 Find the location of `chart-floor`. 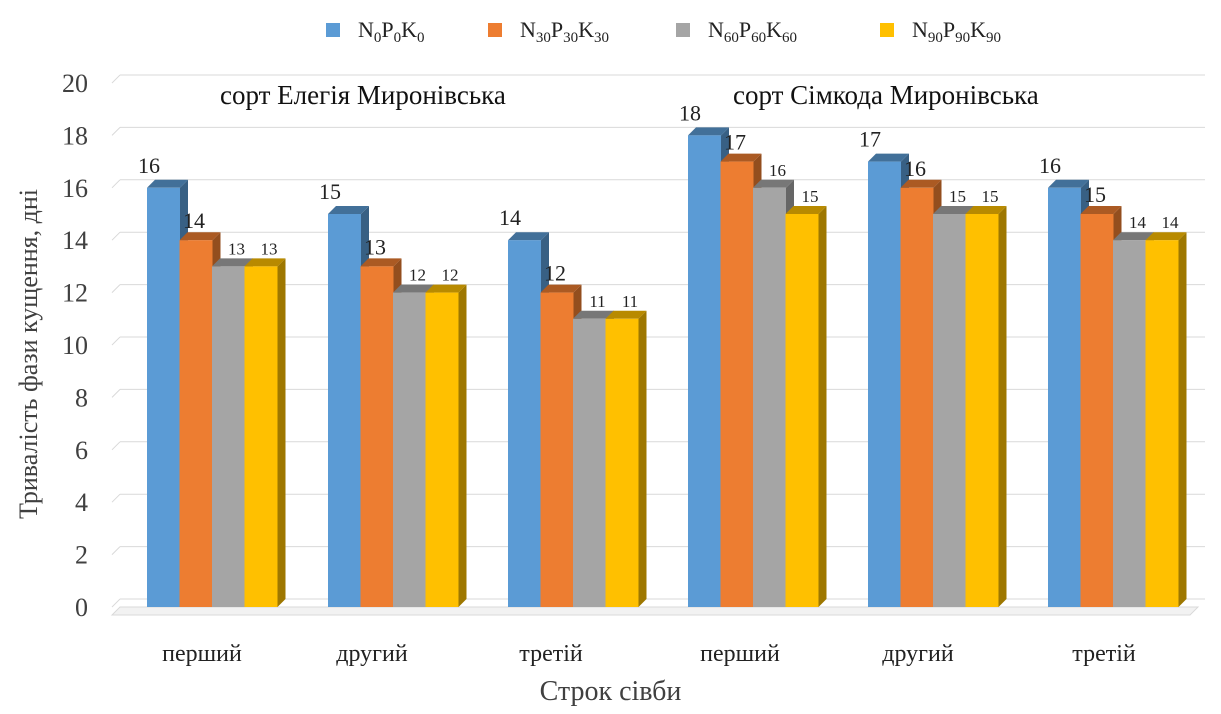

chart-floor is located at coordinates (655, 611).